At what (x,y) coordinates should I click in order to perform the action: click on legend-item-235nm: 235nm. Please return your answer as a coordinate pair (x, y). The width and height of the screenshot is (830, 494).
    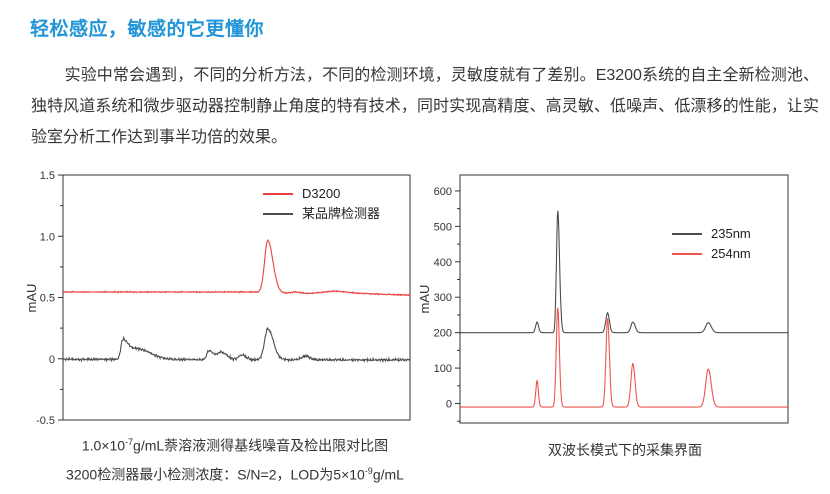
    Looking at the image, I should click on (711, 233).